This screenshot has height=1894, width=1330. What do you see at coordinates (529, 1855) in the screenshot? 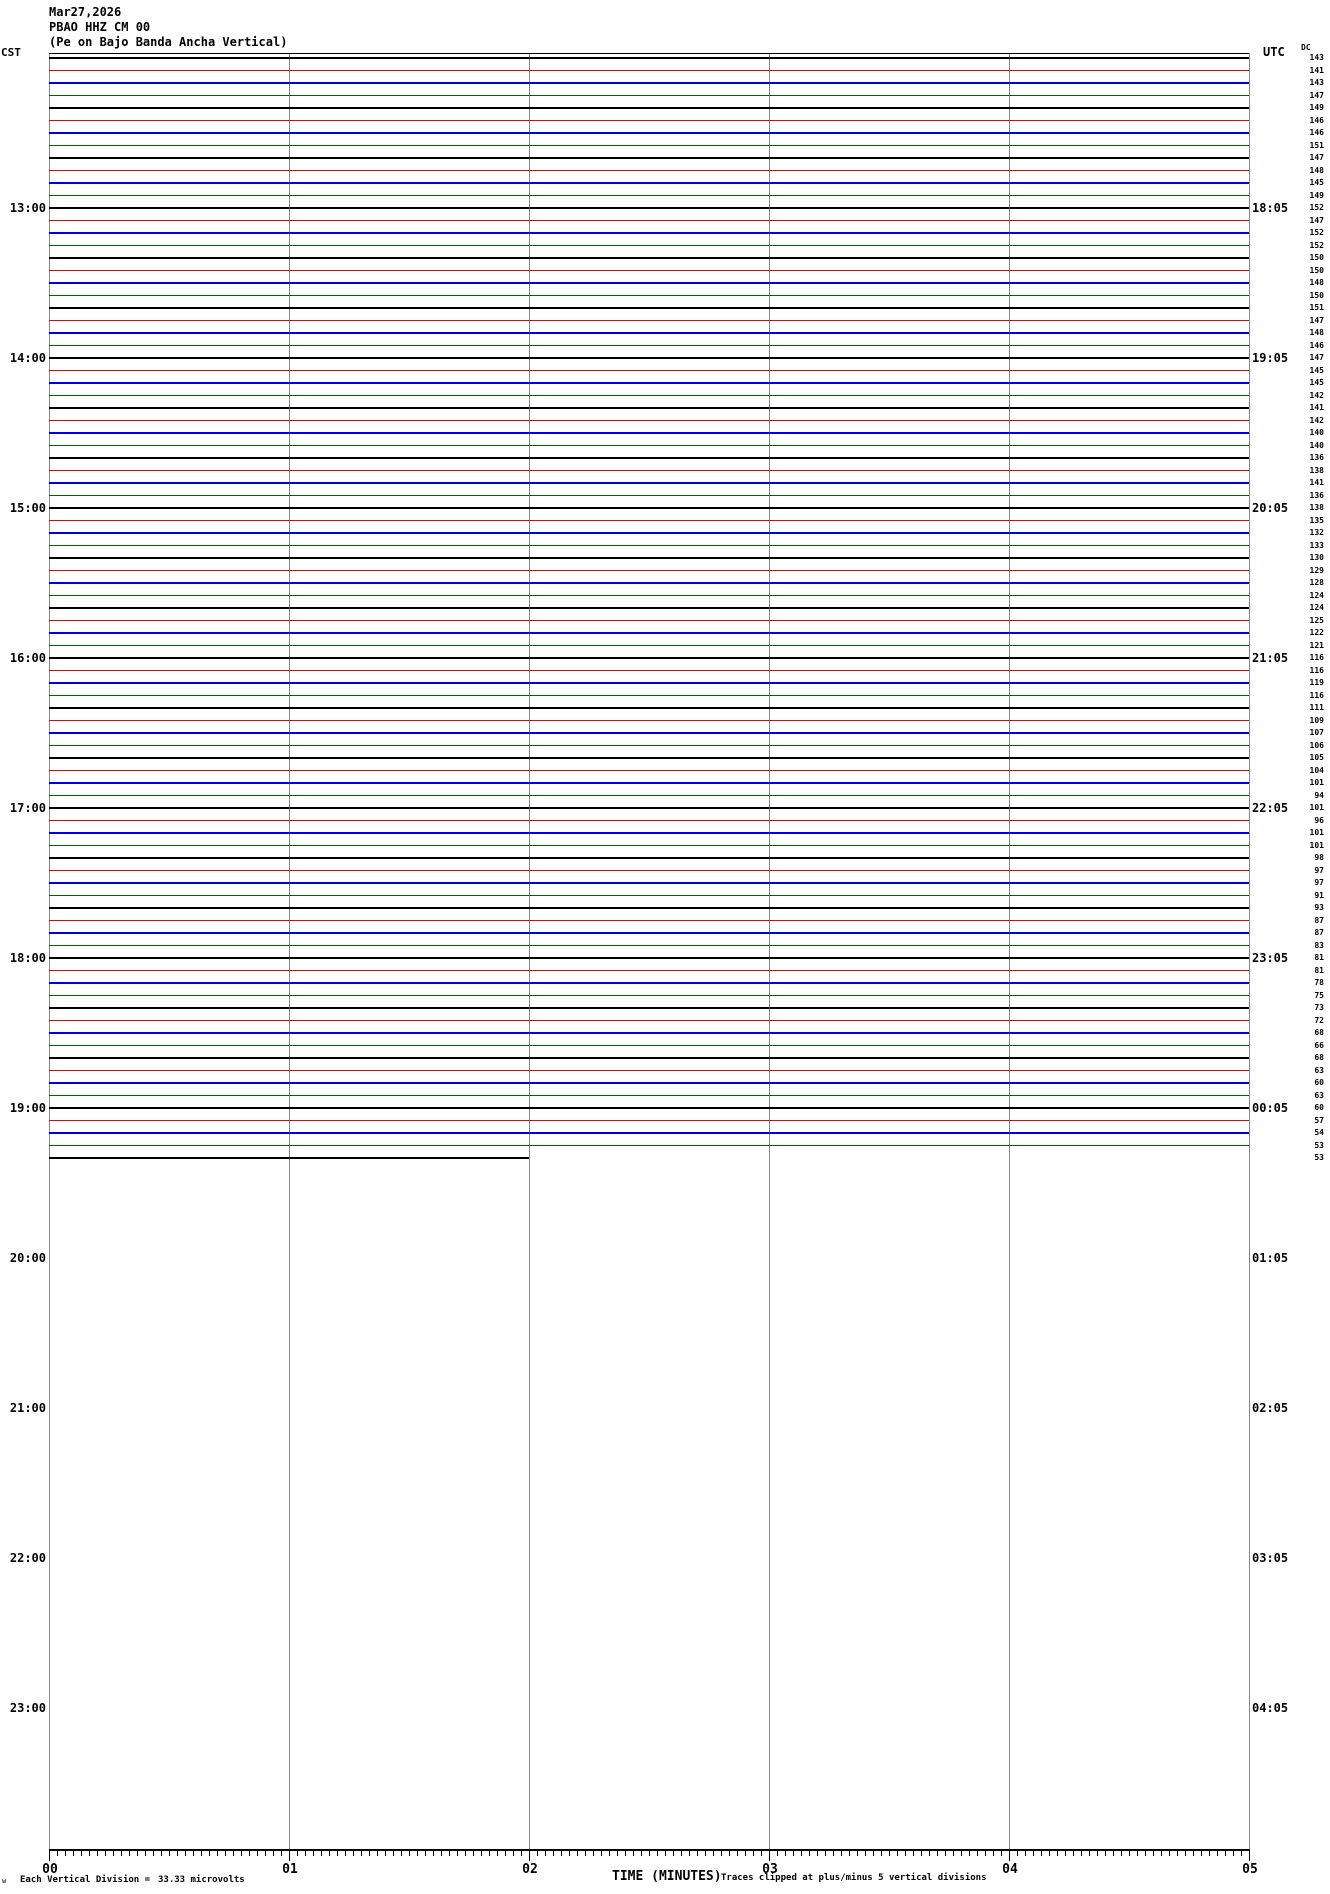
I see `x-axis-major-tick` at bounding box center [529, 1855].